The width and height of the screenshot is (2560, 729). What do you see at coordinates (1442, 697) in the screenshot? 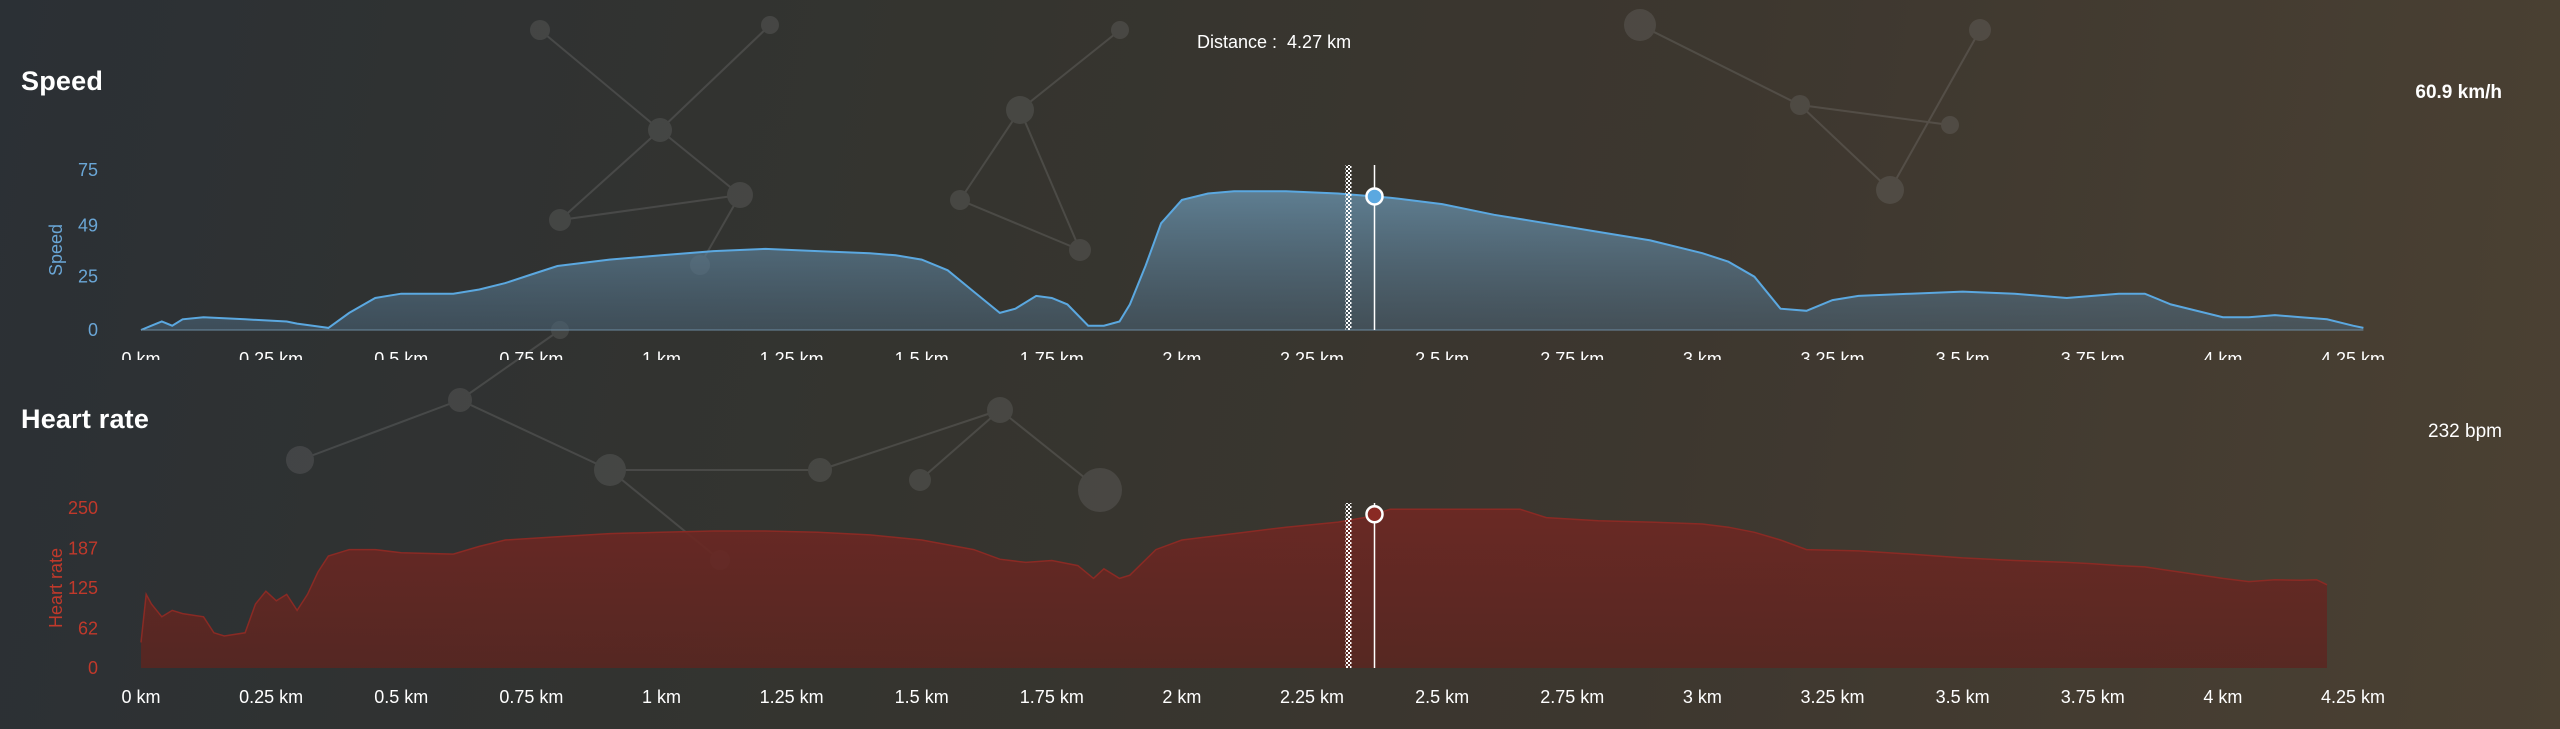
I see `hr-x-tick-label: 2.5 km` at bounding box center [1442, 697].